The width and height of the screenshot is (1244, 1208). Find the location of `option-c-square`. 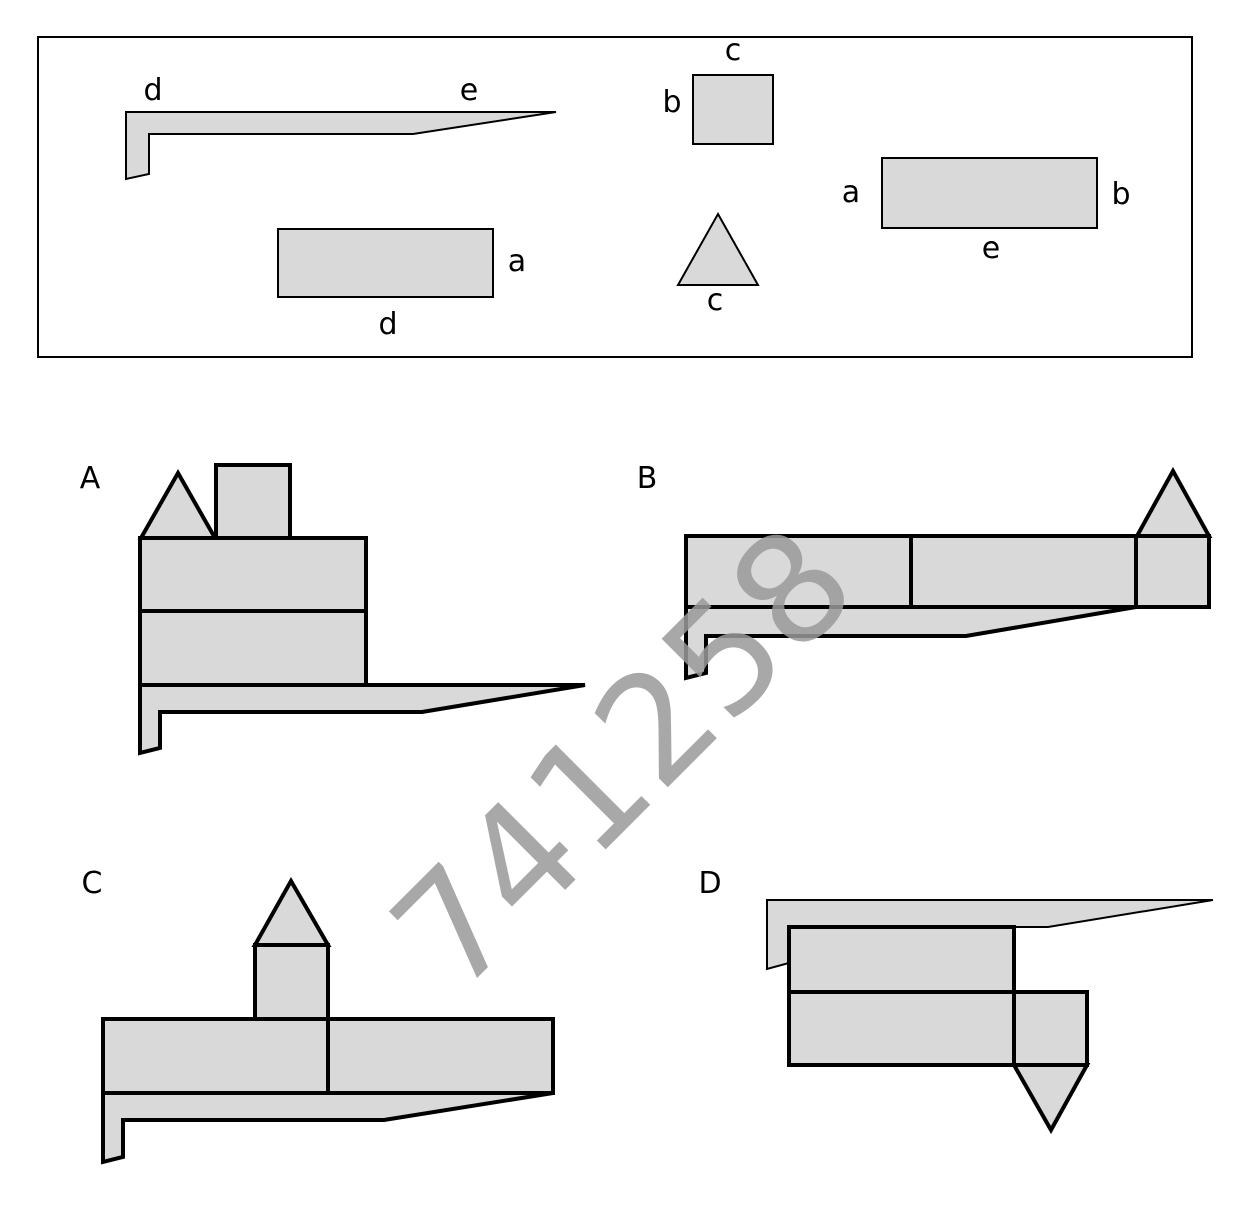

option-c-square is located at coordinates (291, 982).